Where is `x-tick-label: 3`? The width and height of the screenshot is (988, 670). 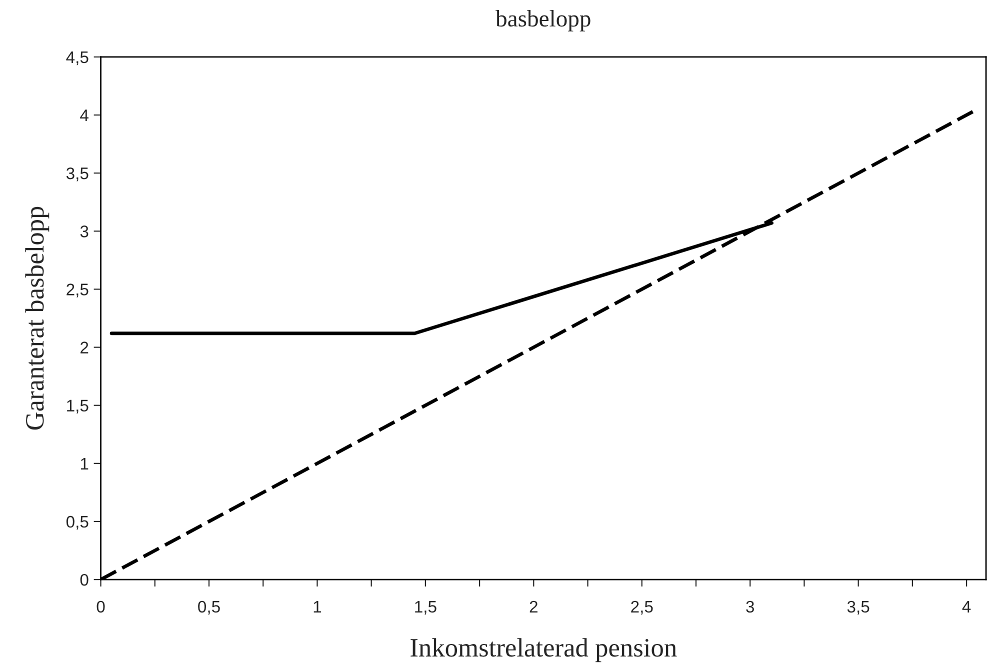
x-tick-label: 3 is located at coordinates (750, 606).